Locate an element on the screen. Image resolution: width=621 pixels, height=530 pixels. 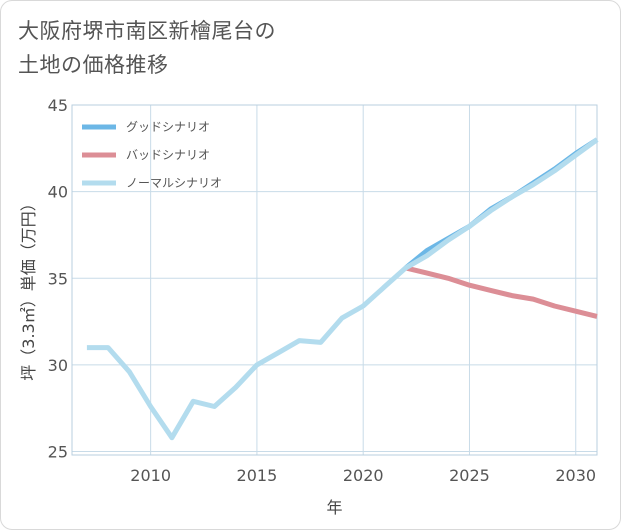
y-tick-label: 45 is located at coordinates (58, 105).